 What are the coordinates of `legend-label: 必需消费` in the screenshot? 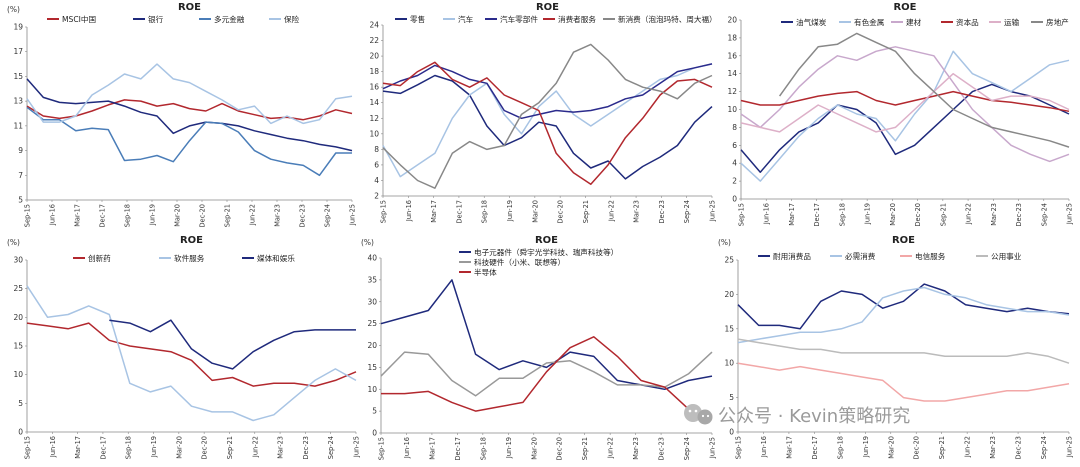 It's located at (860, 256).